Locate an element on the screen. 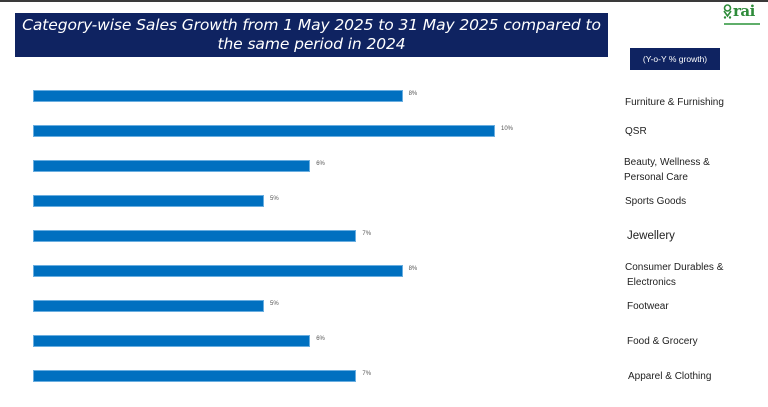 The height and width of the screenshot is (407, 768). category-label: Consumer Durables & Electronics is located at coordinates (674, 275).